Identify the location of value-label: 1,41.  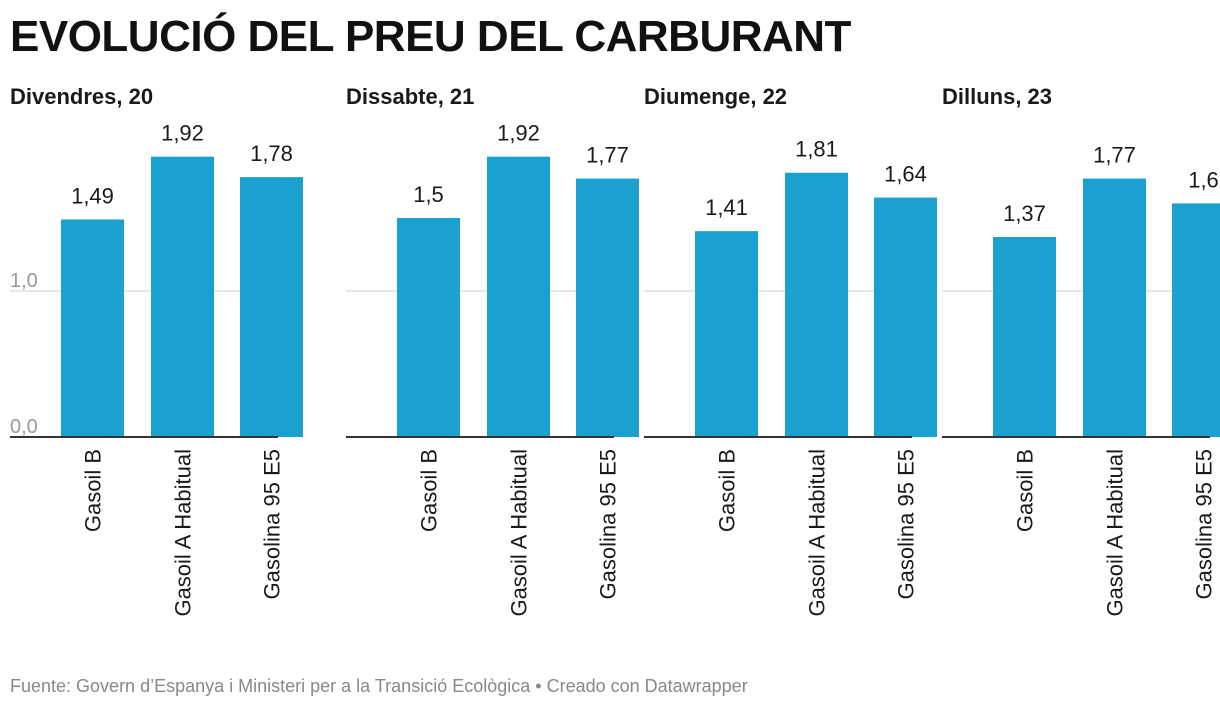
(726, 207).